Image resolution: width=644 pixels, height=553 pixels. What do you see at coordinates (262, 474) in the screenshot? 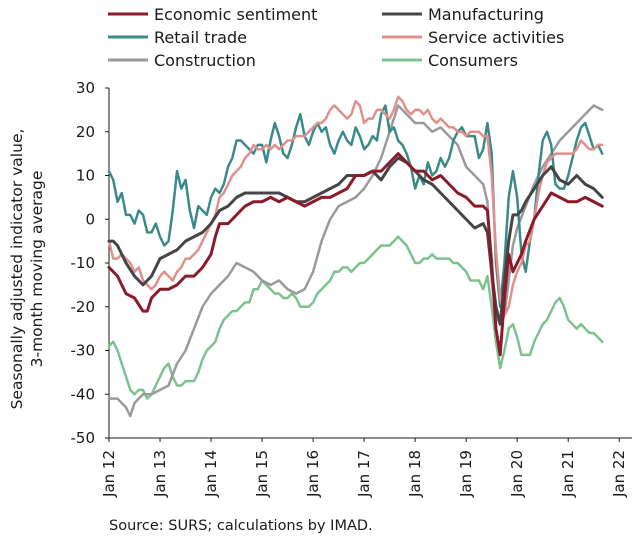
I see `x-tick-label: Jan 15` at bounding box center [262, 474].